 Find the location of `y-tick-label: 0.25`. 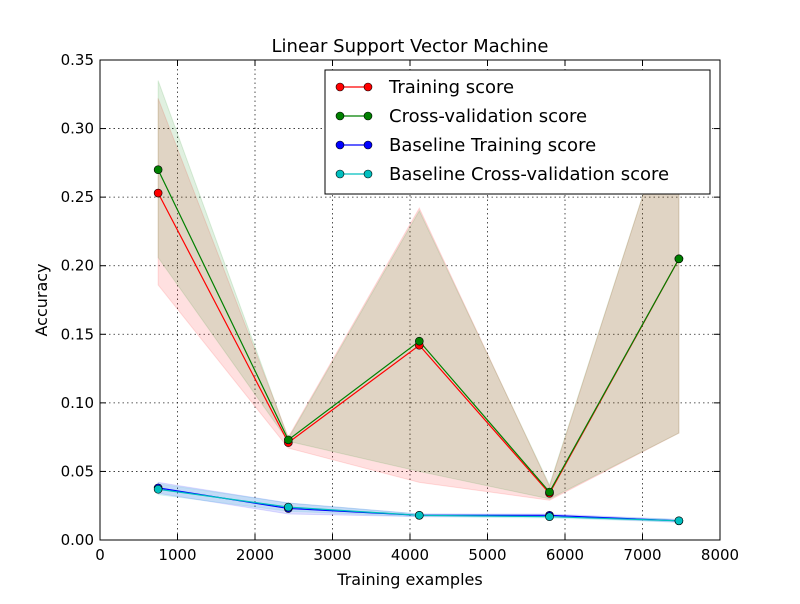

y-tick-label: 0.25 is located at coordinates (77, 197).